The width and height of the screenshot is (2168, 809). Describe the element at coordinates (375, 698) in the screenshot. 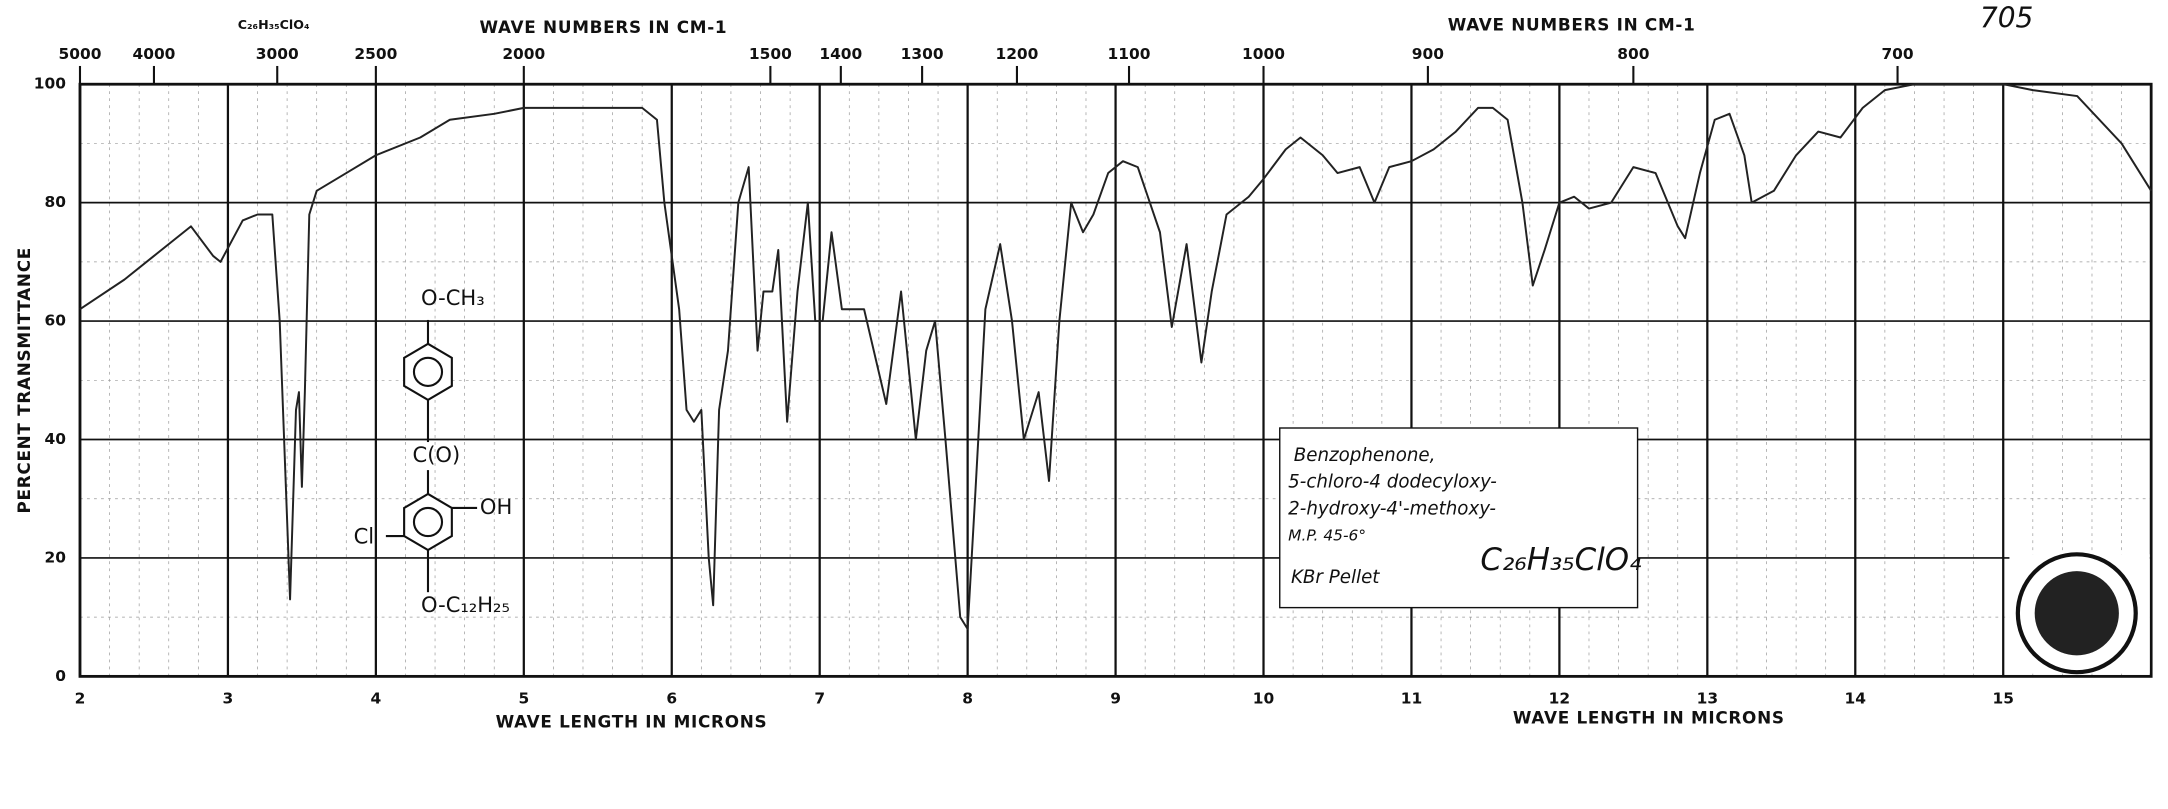

I see `x-tick-label: 4` at that location.